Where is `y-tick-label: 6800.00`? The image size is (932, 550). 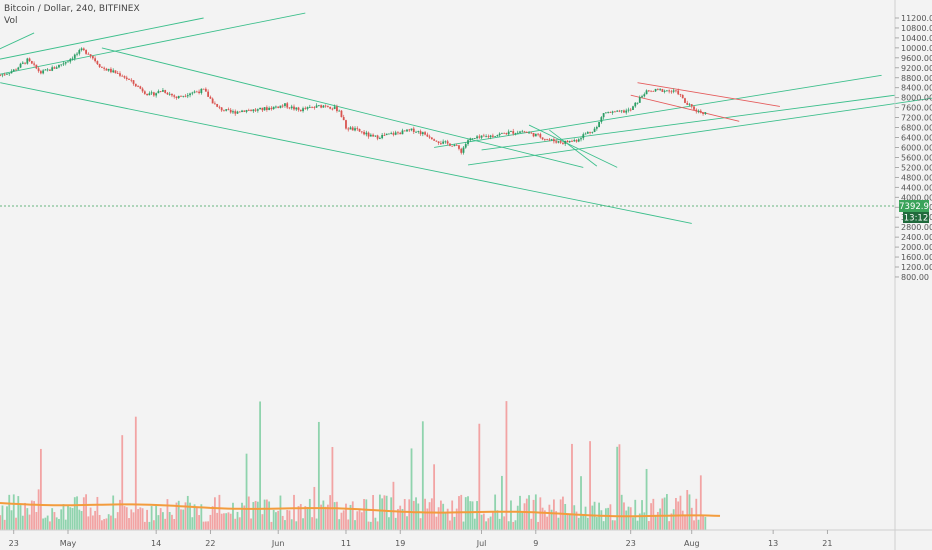 y-tick-label: 6800.00 is located at coordinates (916, 128).